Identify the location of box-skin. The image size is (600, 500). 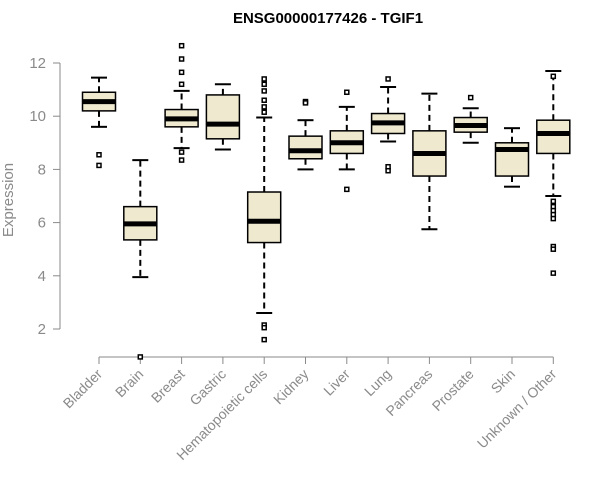
(512, 157).